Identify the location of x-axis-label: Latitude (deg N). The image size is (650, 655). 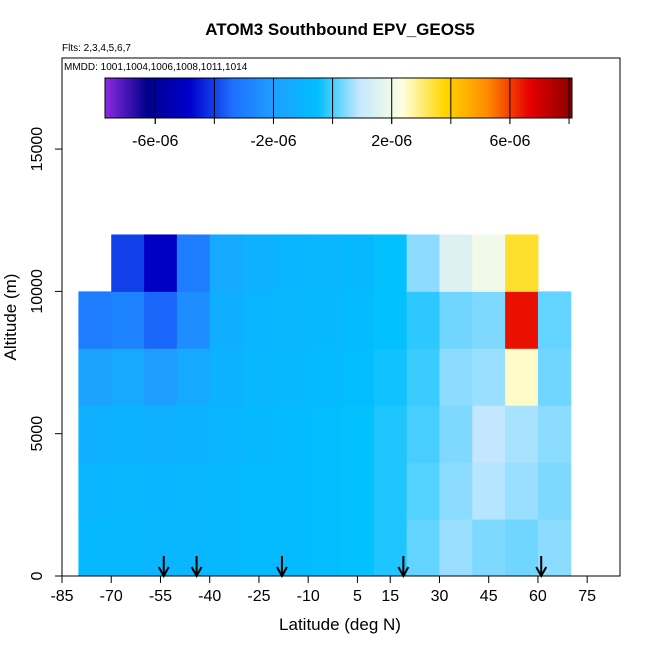
(340, 624).